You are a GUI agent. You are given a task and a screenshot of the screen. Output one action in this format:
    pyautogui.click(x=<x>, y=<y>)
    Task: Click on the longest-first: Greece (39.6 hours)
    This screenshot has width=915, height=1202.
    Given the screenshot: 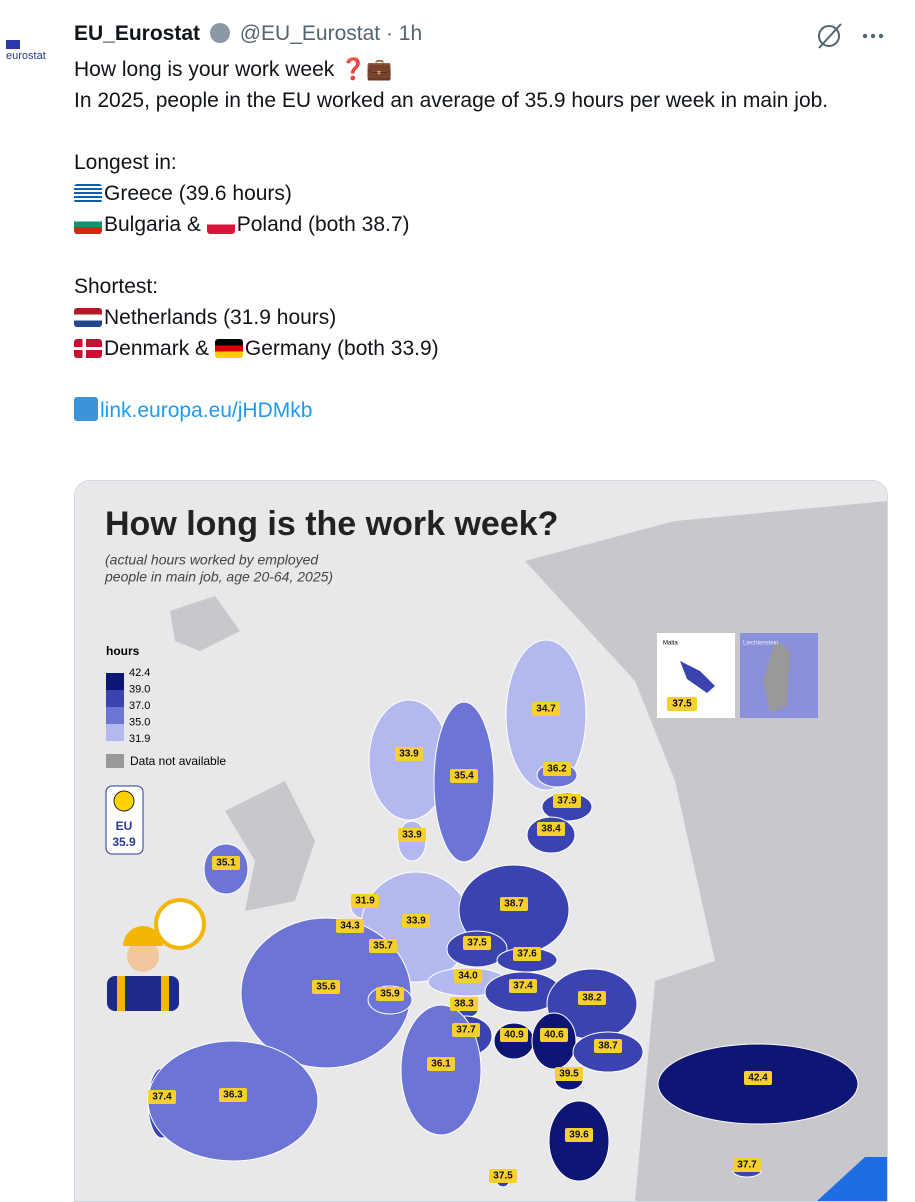 What is the action you would take?
    pyautogui.click(x=198, y=193)
    